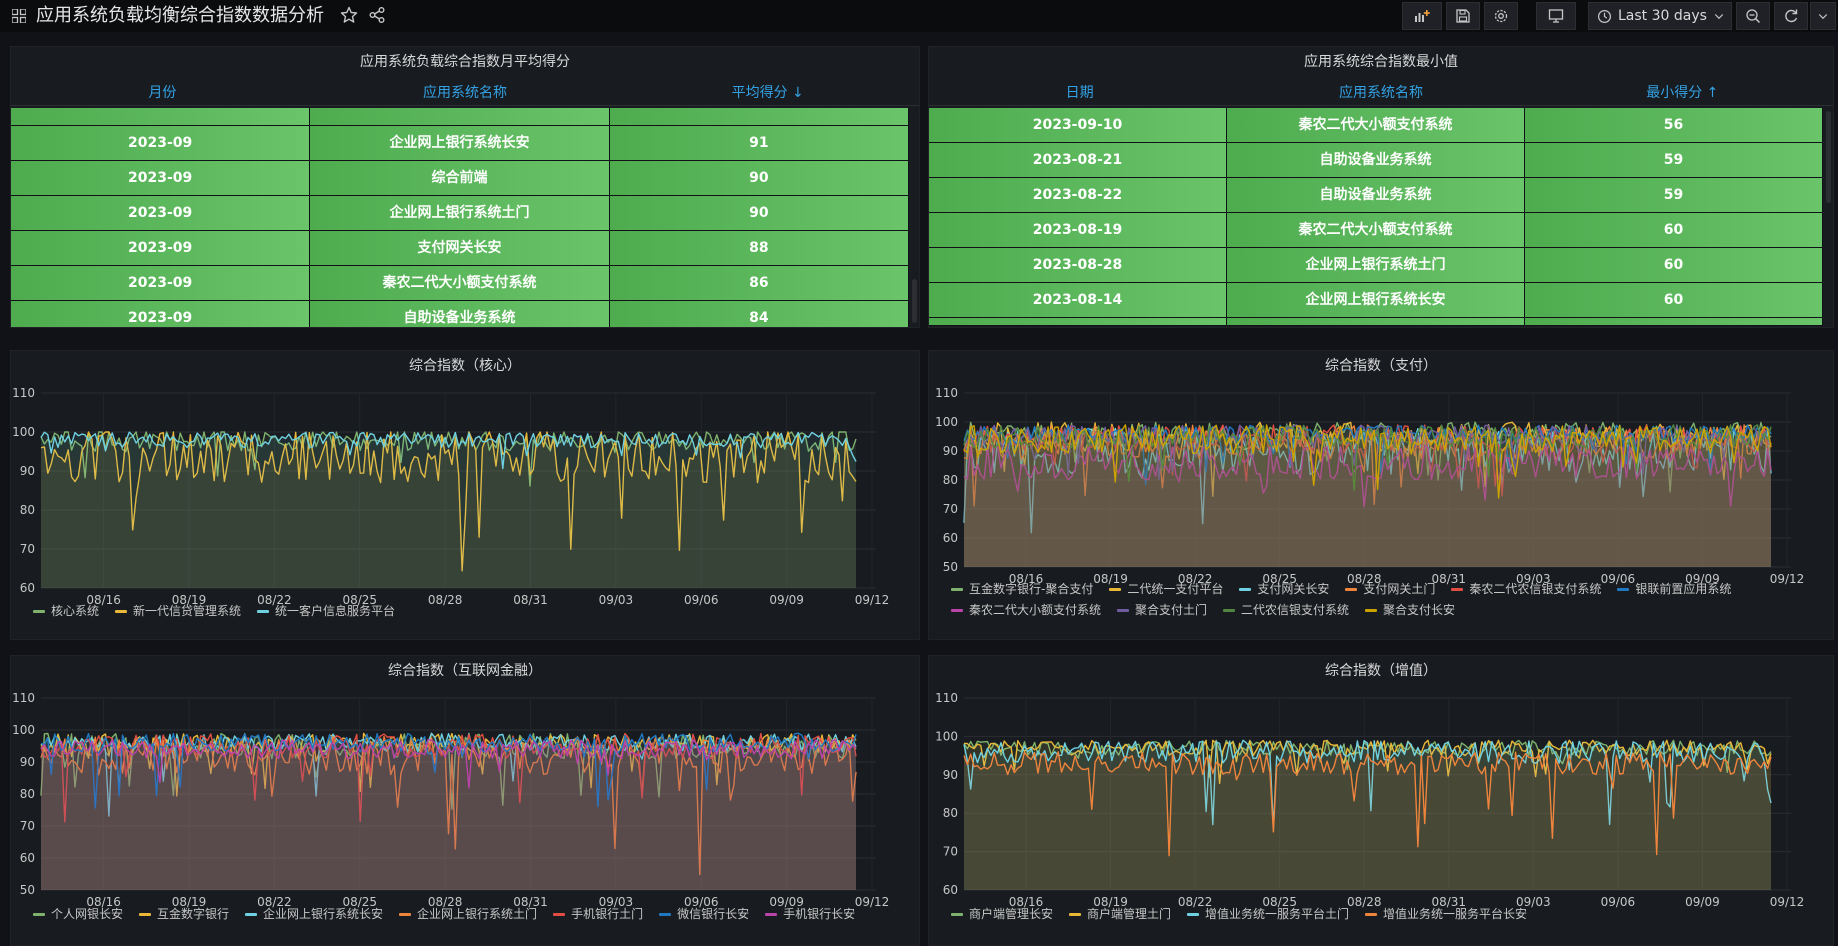  Describe the element at coordinates (1410, 610) in the screenshot. I see `legend-item: 聚合支付长安` at that location.